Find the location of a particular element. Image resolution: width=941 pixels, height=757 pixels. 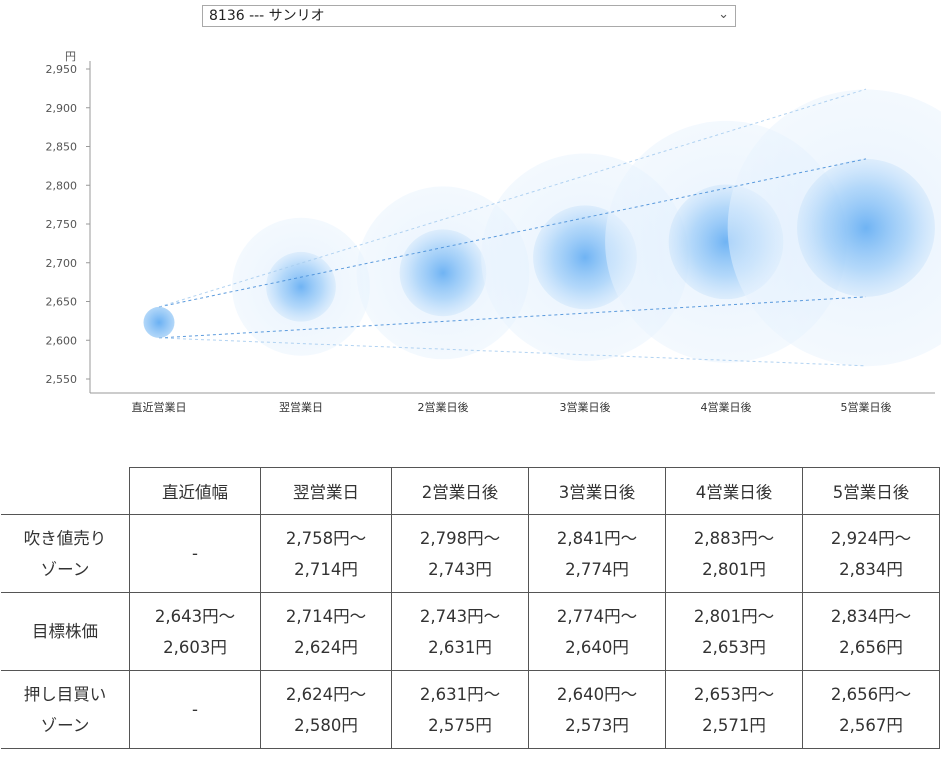

table-cell: 2,643円～ 2,603円 is located at coordinates (195, 631).